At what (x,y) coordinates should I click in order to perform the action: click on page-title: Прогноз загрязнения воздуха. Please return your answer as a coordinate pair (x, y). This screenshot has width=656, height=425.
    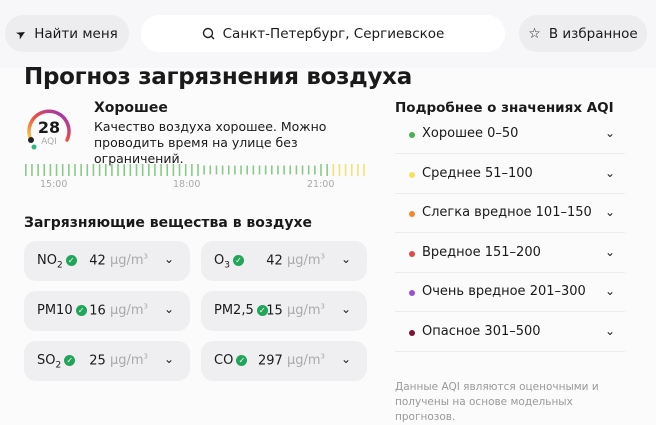
    Looking at the image, I should click on (218, 77).